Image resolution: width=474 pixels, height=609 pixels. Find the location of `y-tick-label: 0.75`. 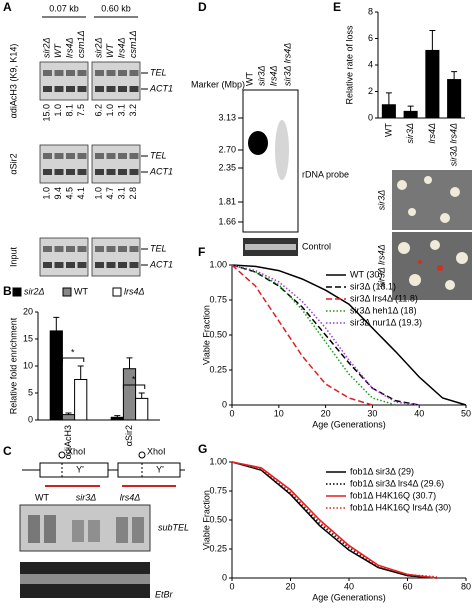

y-tick-label: 0.75 is located at coordinates (218, 299).